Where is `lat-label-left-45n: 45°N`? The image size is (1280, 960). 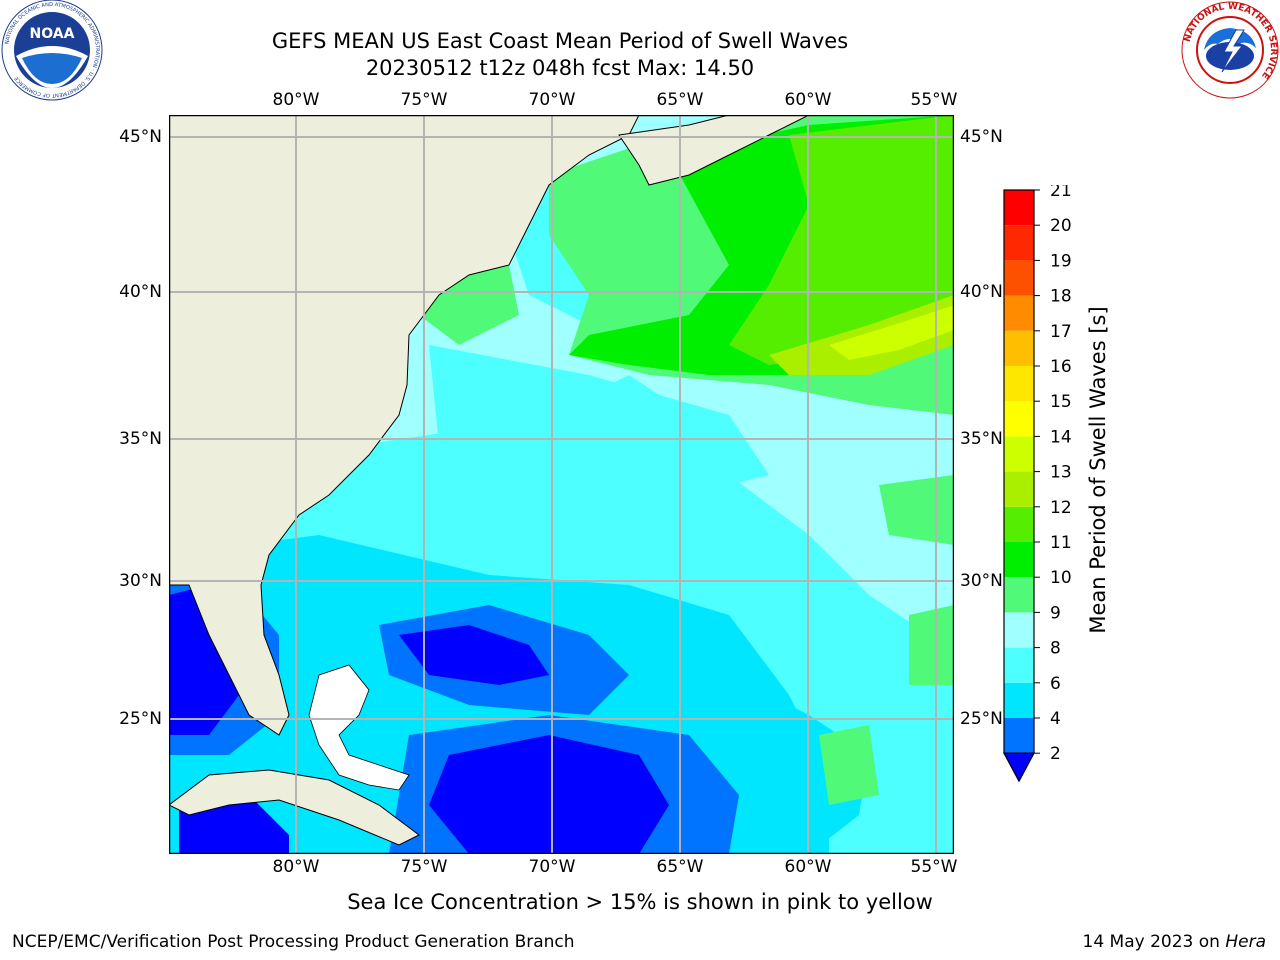
lat-label-left-45n: 45°N is located at coordinates (140, 137).